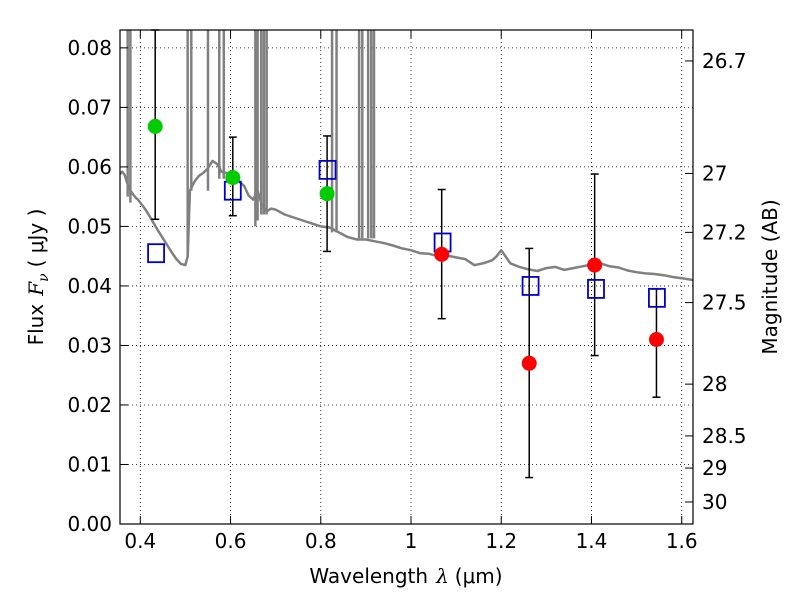 The image size is (800, 600). What do you see at coordinates (724, 303) in the screenshot?
I see `right-tick-label: 27.5` at bounding box center [724, 303].